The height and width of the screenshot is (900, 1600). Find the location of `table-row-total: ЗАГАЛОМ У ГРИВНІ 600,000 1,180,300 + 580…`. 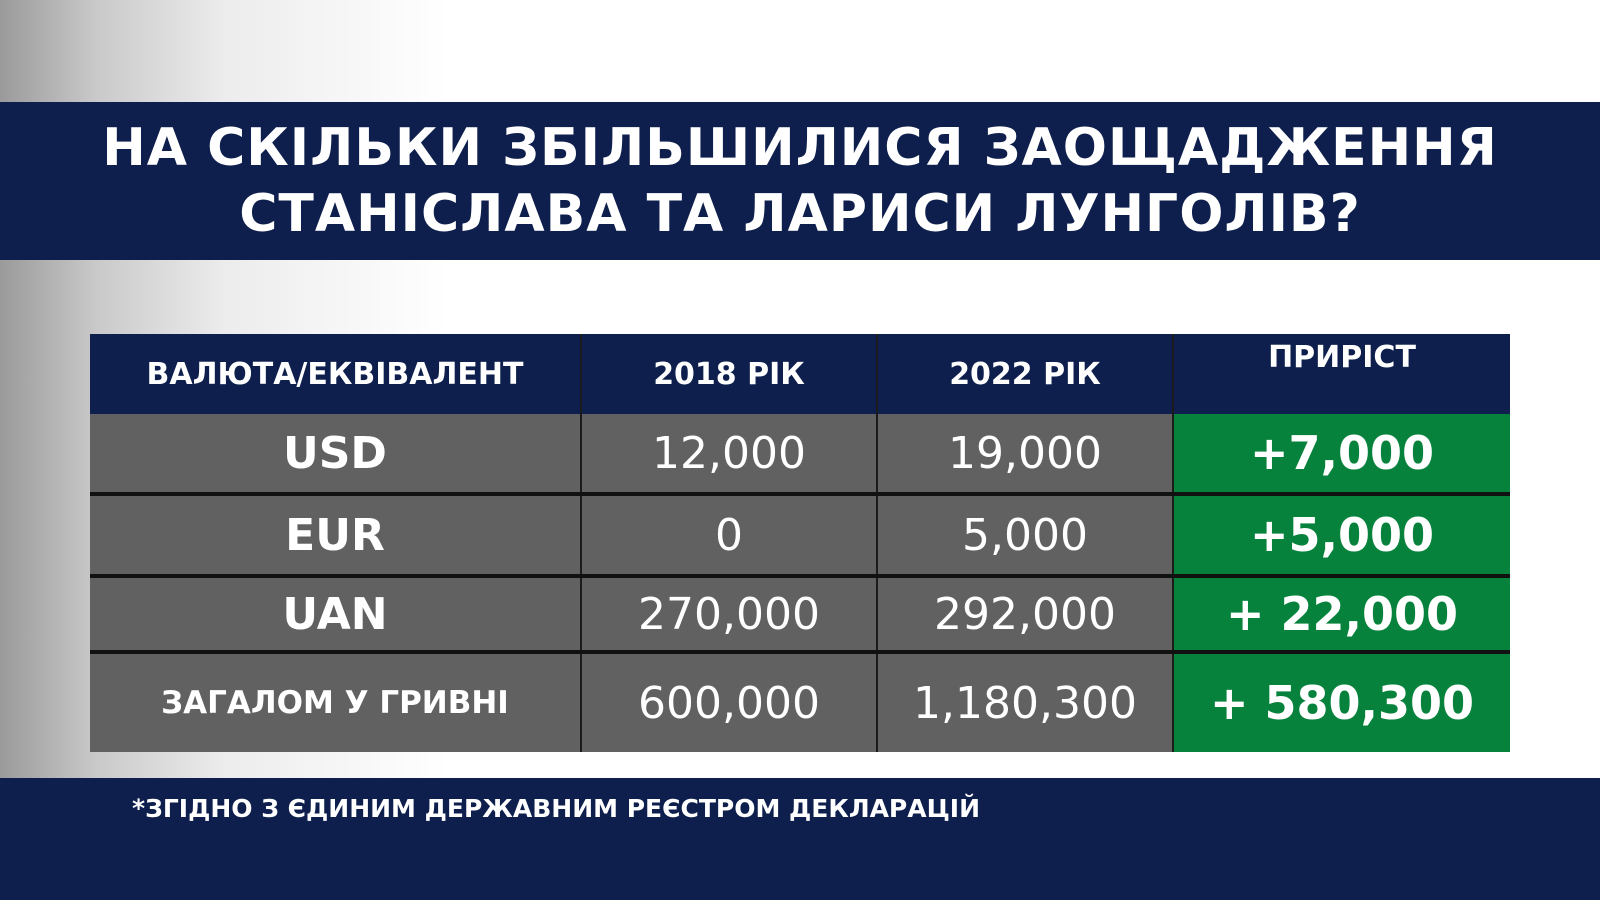

table-row-total: ЗАГАЛОМ У ГРИВНІ 600,000 1,180,300 + 580… is located at coordinates (800, 703).